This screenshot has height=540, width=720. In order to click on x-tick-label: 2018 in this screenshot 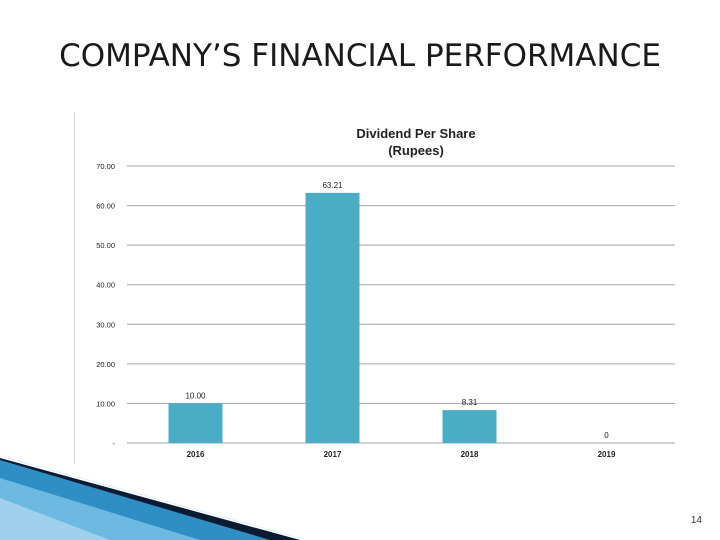, I will do `click(470, 454)`.